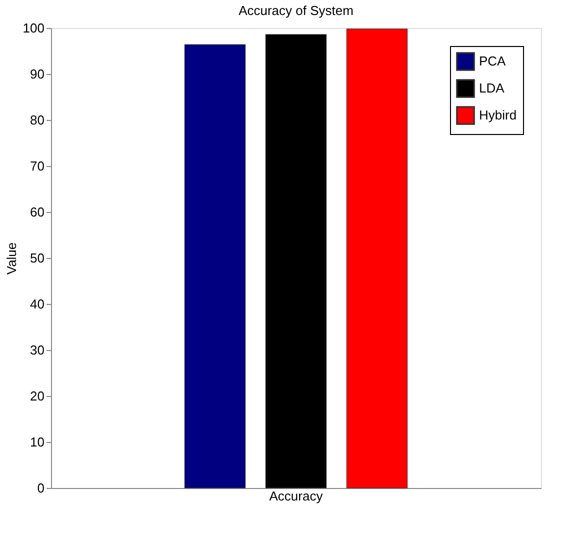  What do you see at coordinates (492, 88) in the screenshot?
I see `legend-label: LDA` at bounding box center [492, 88].